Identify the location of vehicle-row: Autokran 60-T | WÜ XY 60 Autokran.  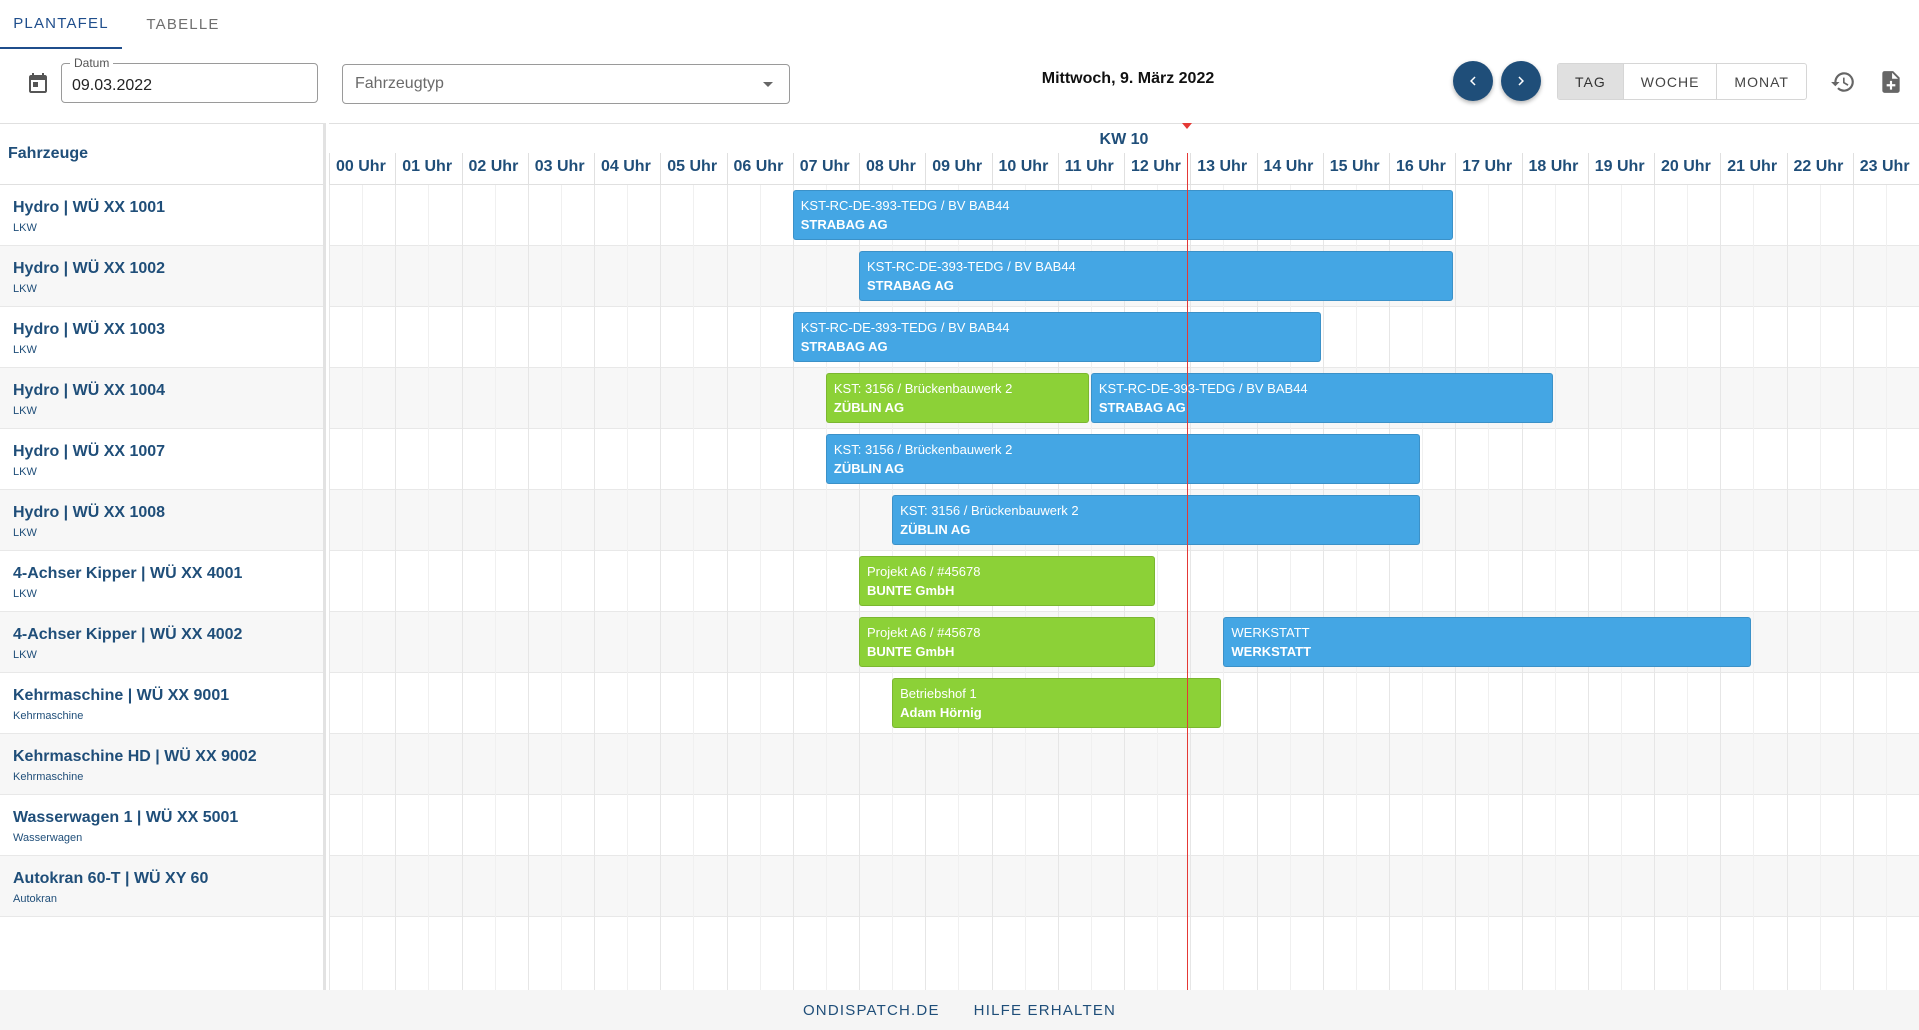
(161, 886).